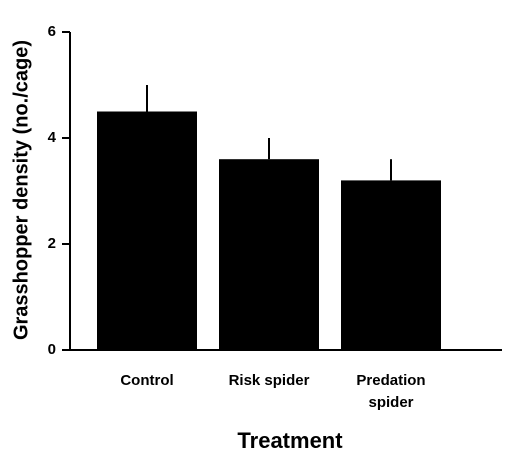 The height and width of the screenshot is (458, 516). What do you see at coordinates (391, 391) in the screenshot?
I see `x-tick-label: Predation spider` at bounding box center [391, 391].